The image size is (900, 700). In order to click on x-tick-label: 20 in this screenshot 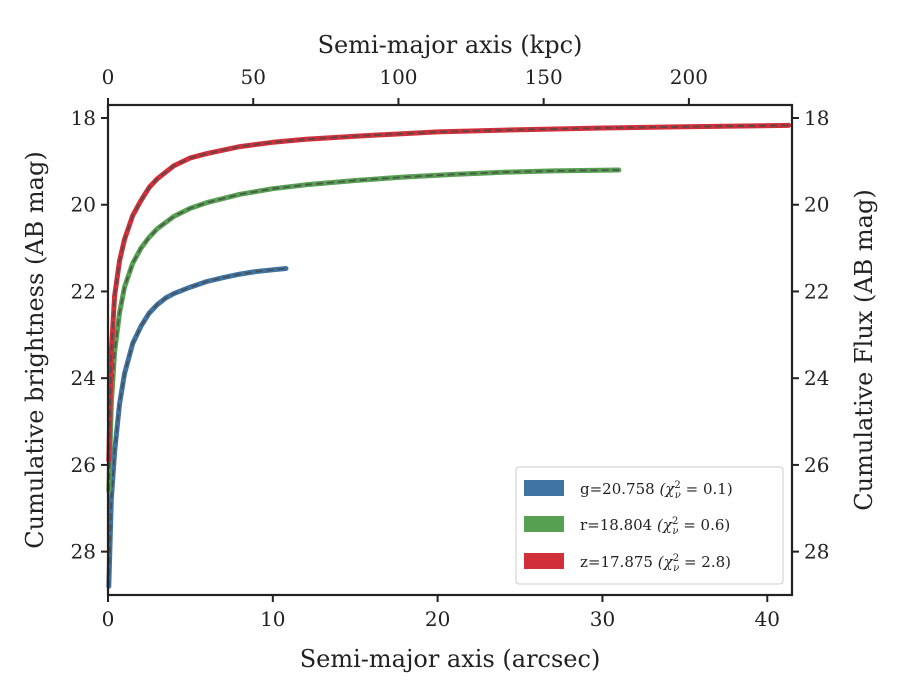, I will do `click(437, 619)`.